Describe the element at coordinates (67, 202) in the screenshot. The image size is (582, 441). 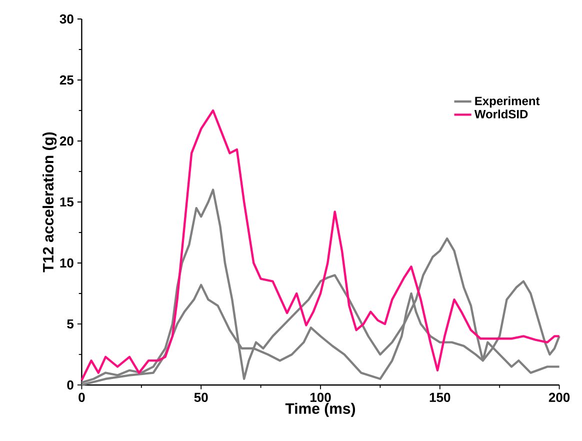
I see `y-tick-label: 15` at that location.